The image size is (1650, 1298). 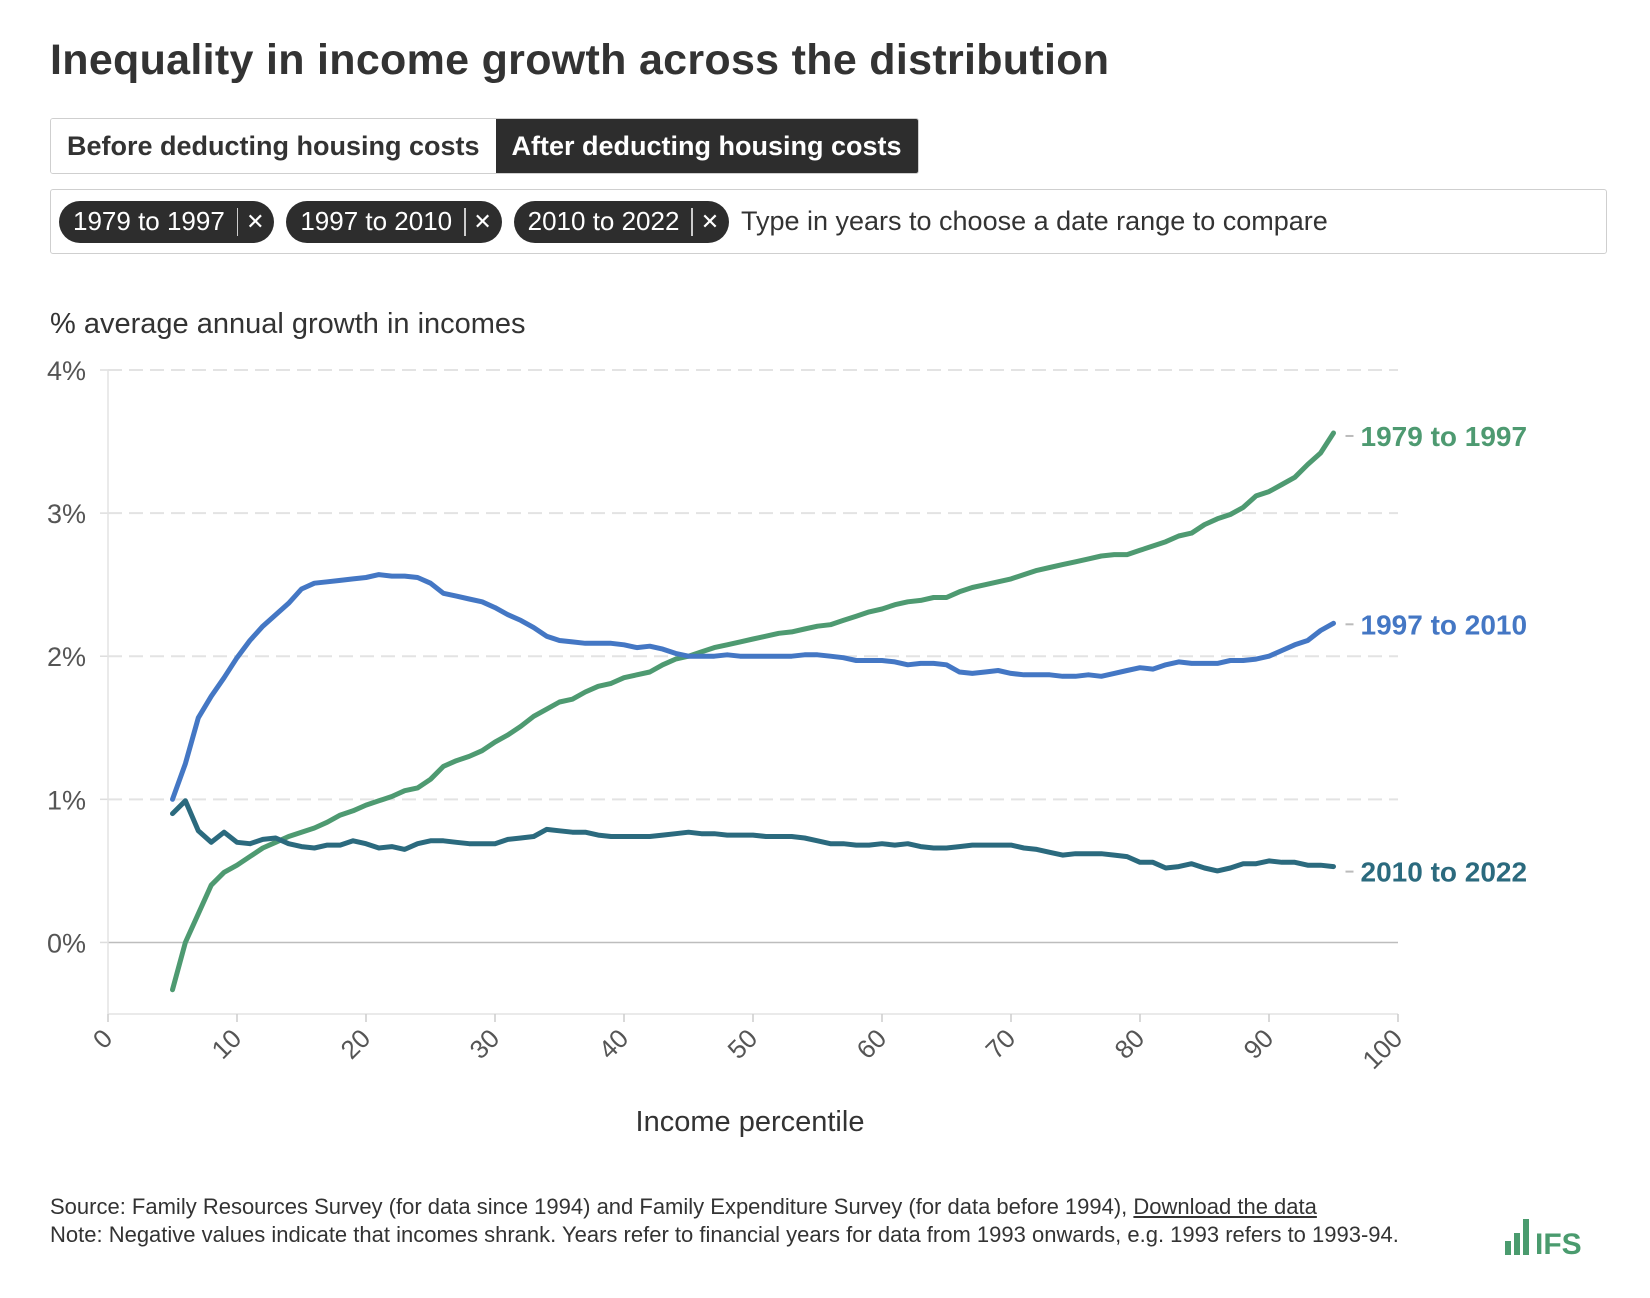 I want to click on x-tick-label: 100, so click(x=1382, y=1049).